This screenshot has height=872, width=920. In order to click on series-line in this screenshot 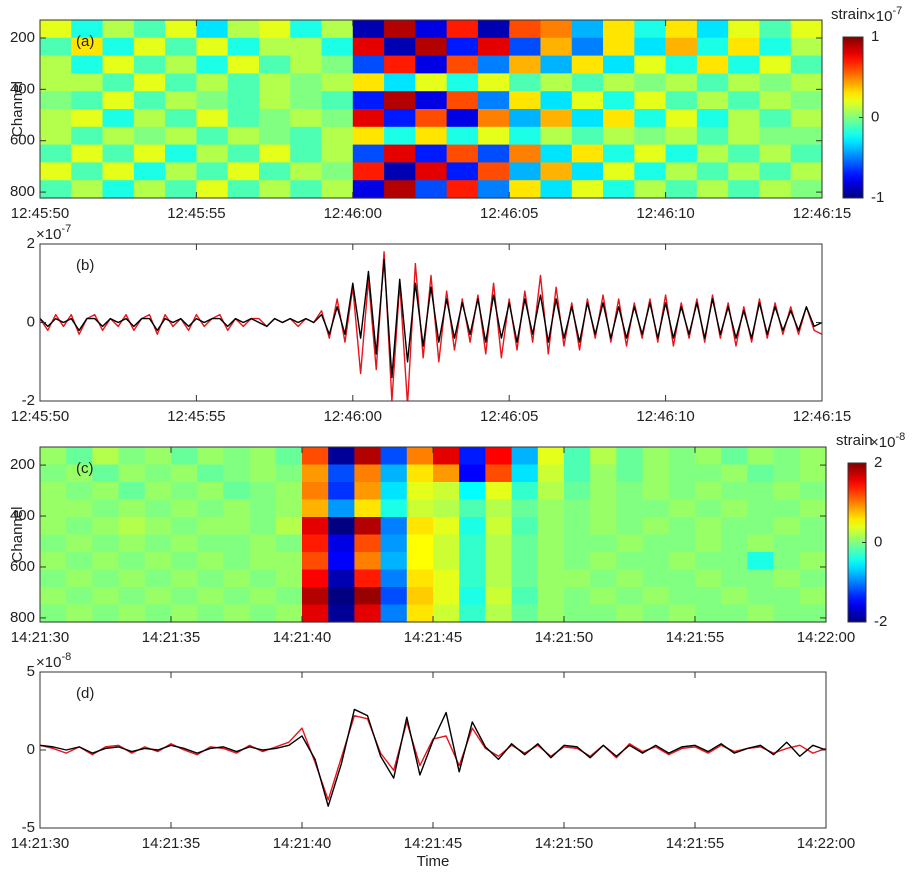, I will do `click(431, 319)`.